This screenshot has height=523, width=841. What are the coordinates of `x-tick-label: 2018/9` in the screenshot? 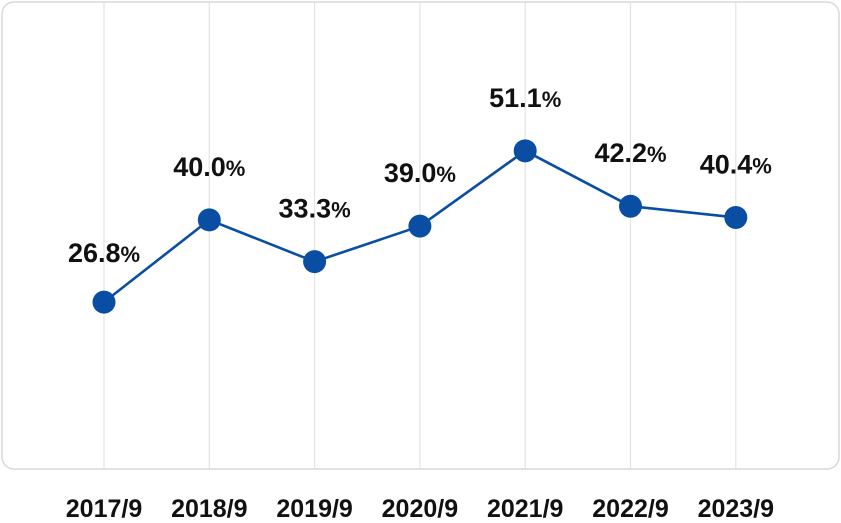 It's located at (209, 509).